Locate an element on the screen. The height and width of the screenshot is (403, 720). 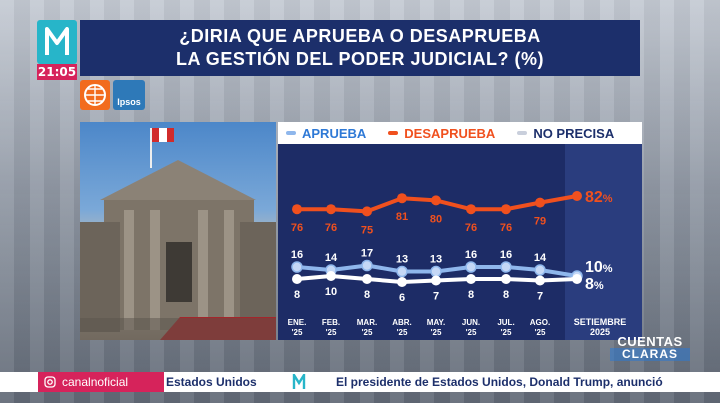
x-tick-label: 2025 is located at coordinates (600, 332).